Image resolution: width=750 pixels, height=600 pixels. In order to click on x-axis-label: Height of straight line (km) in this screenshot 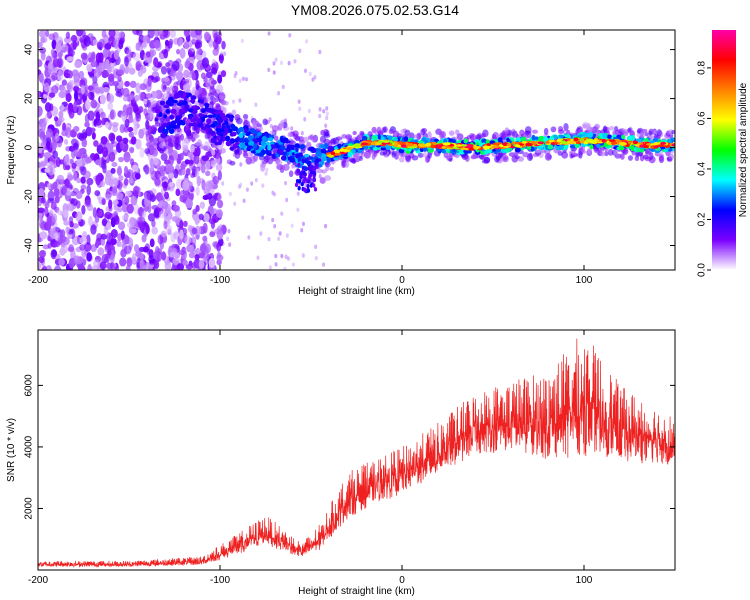, I will do `click(356, 591)`.